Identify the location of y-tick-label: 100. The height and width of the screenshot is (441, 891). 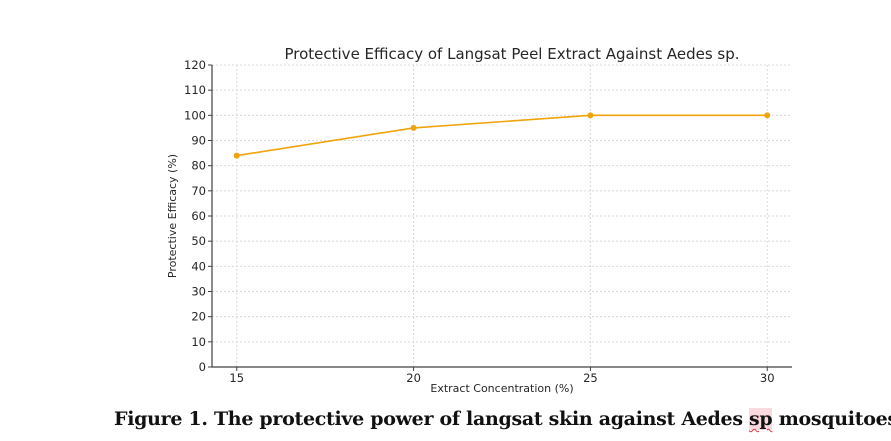
(195, 115).